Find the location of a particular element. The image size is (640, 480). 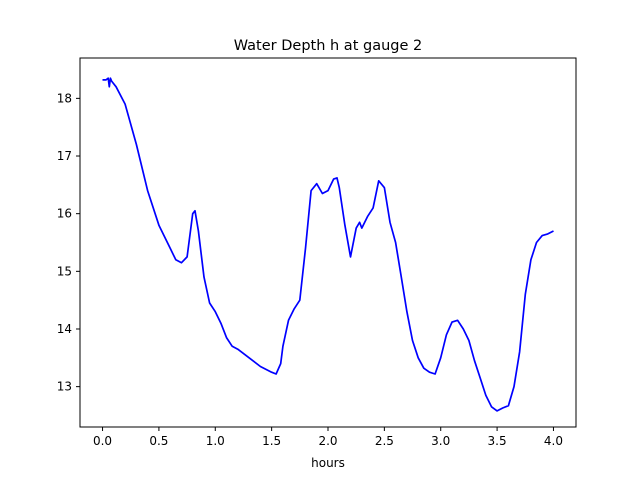

x-axis: 0.0 0.5 1.0 1.5 2.0 2.5 3.0 3.5 4.0 is located at coordinates (328, 437).